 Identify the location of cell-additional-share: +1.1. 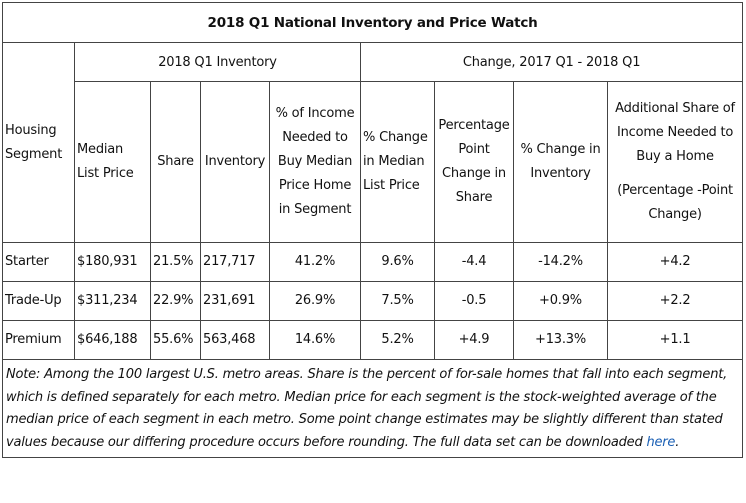
(675, 340).